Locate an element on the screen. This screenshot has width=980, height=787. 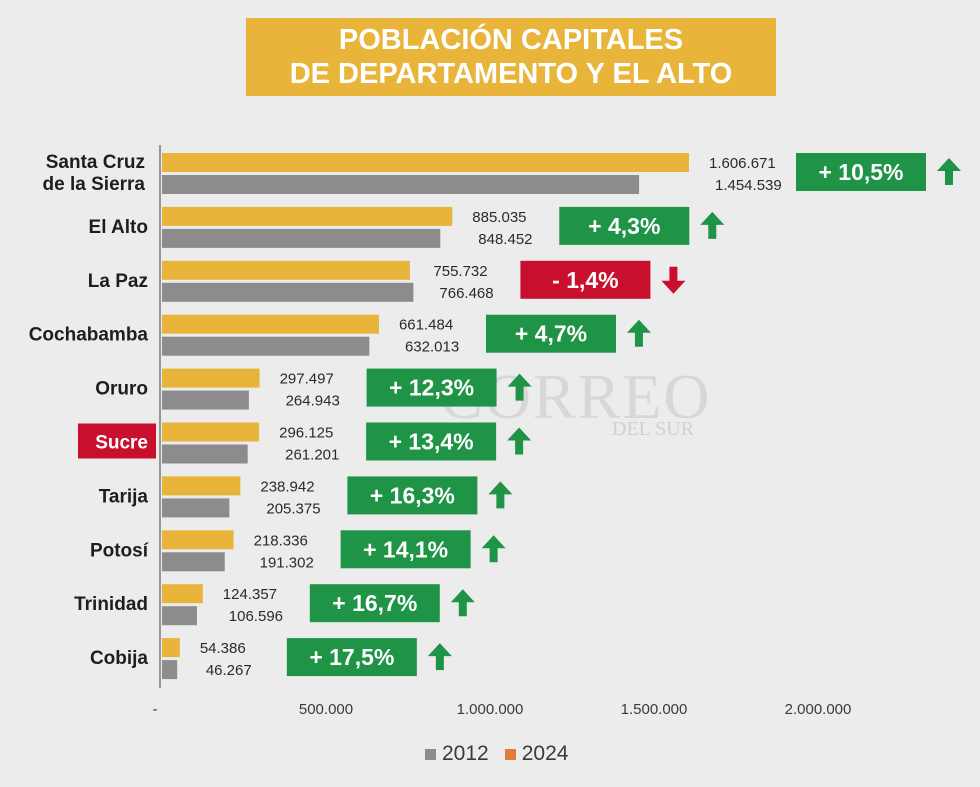
legend-label-2012: 2012 is located at coordinates (465, 753).